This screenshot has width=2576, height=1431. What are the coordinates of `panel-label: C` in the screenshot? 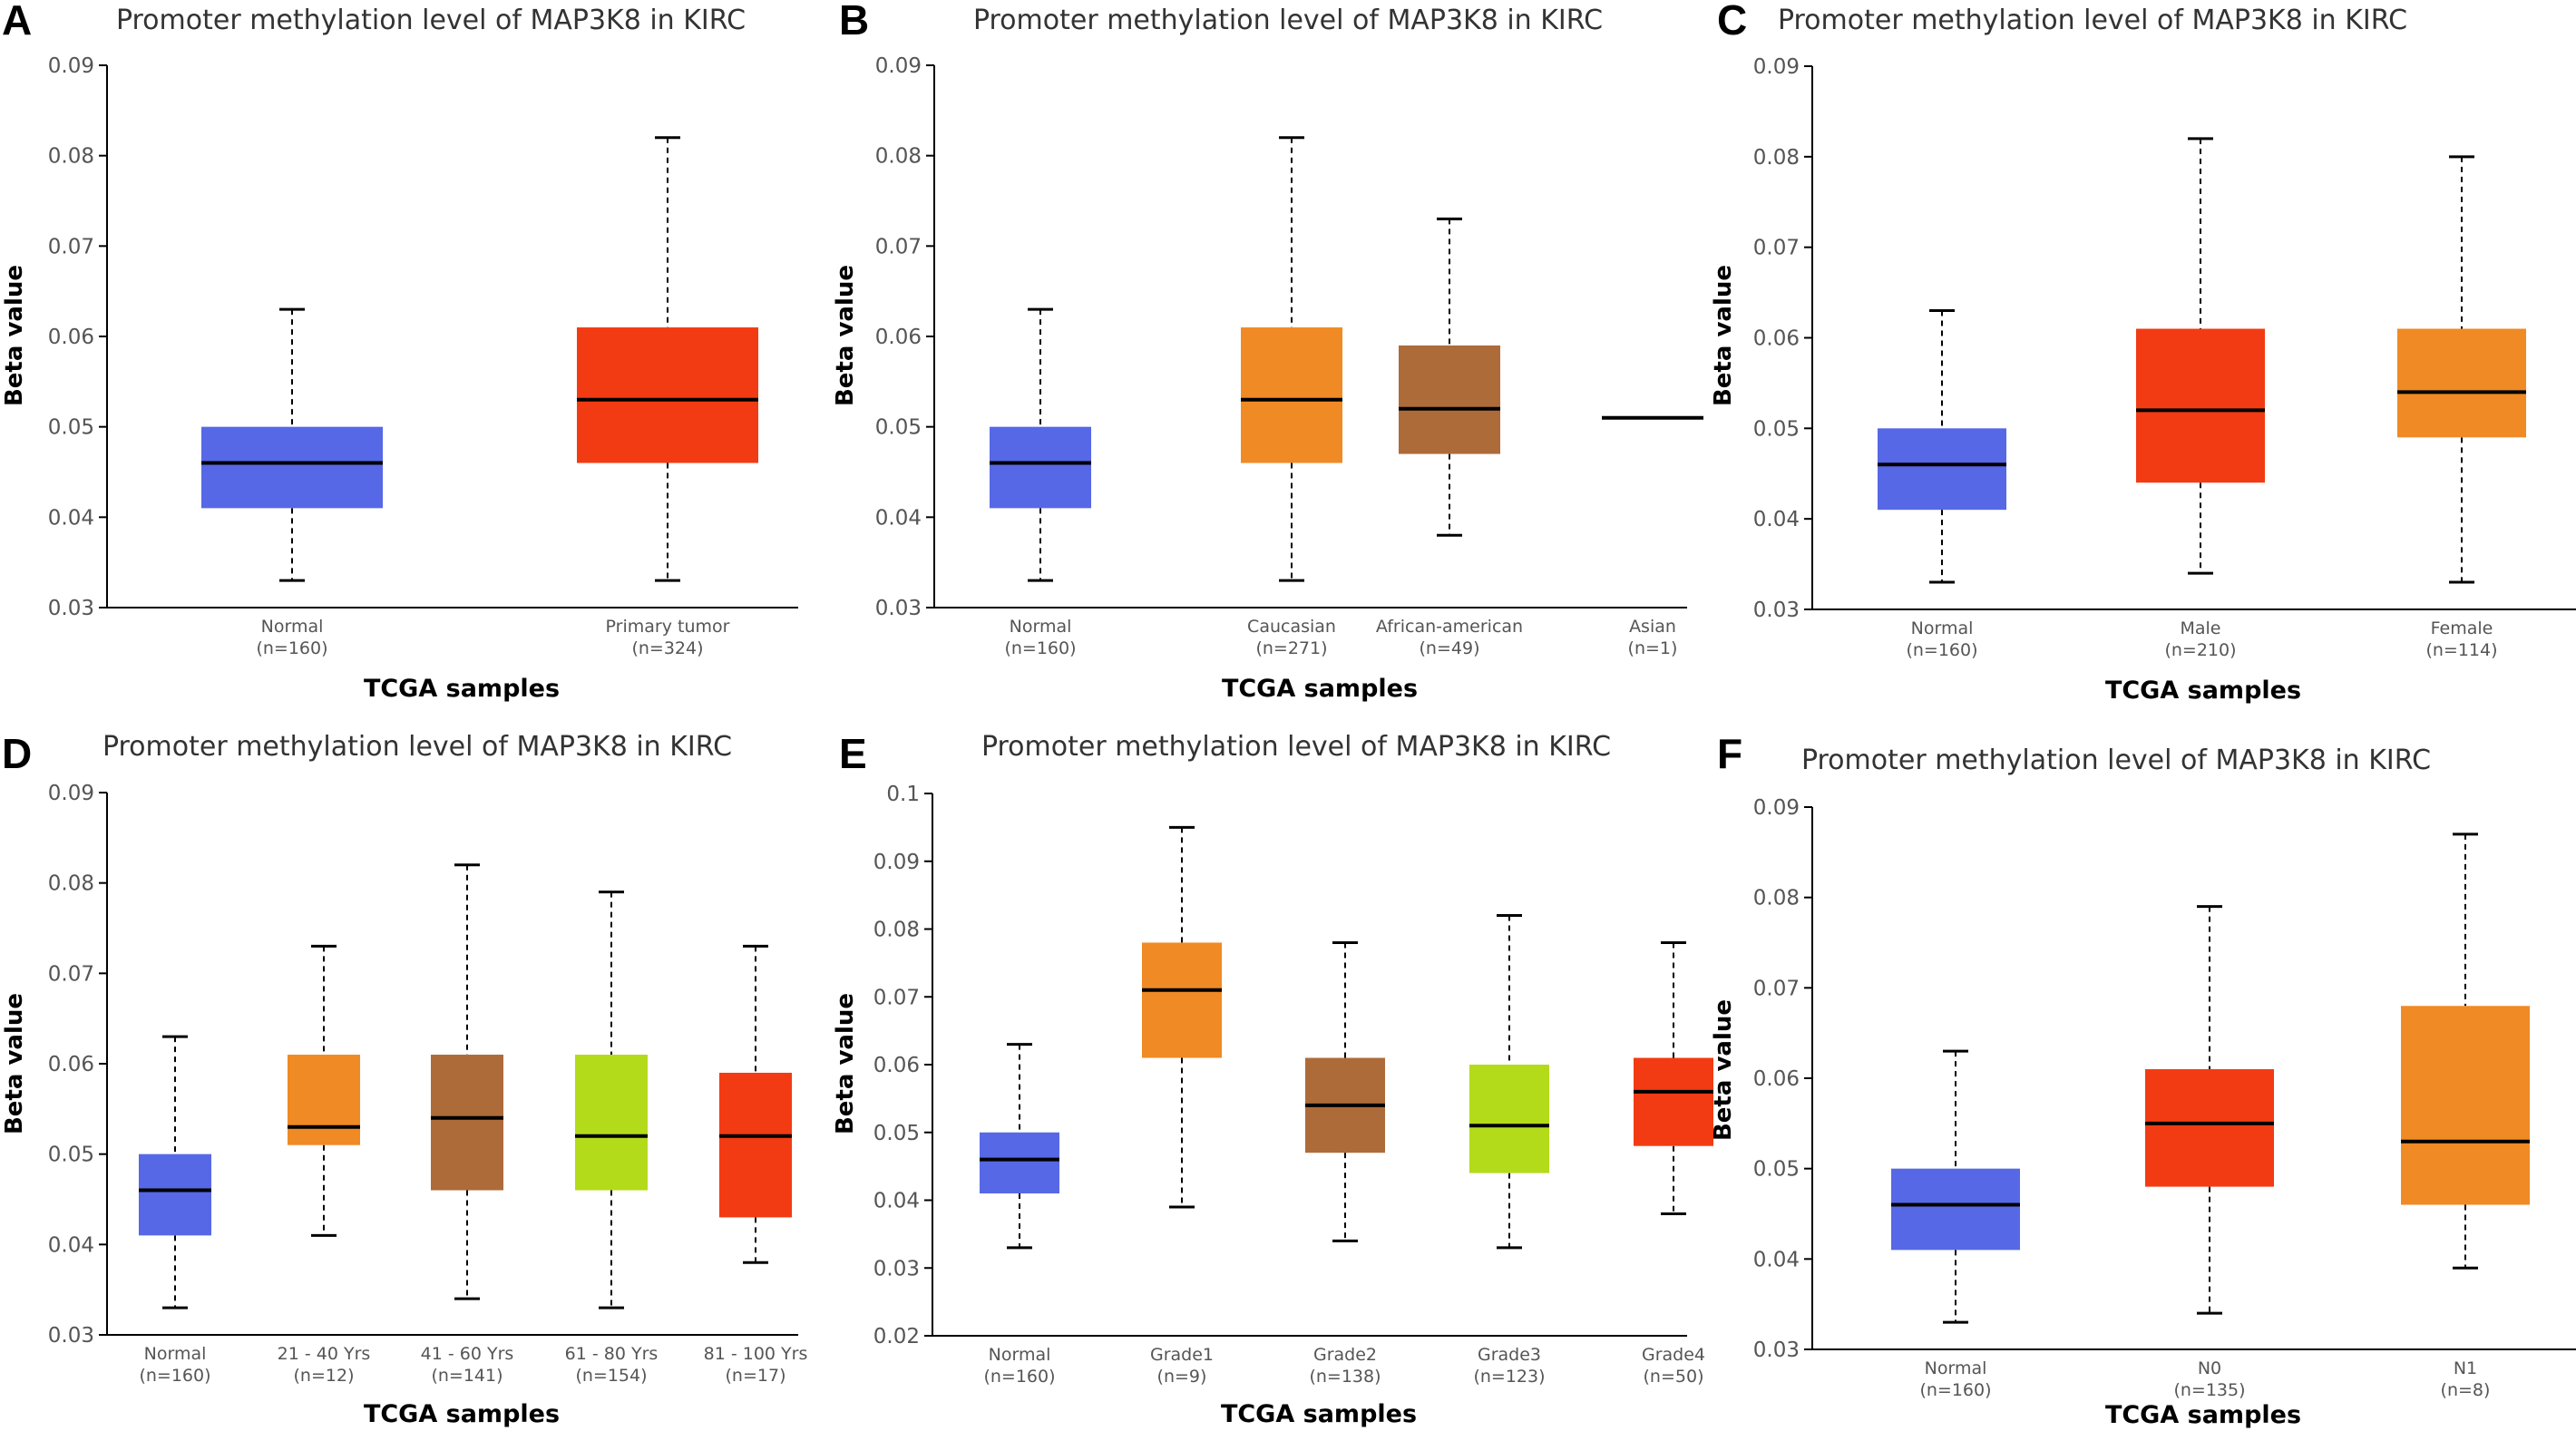 It's located at (1732, 22).